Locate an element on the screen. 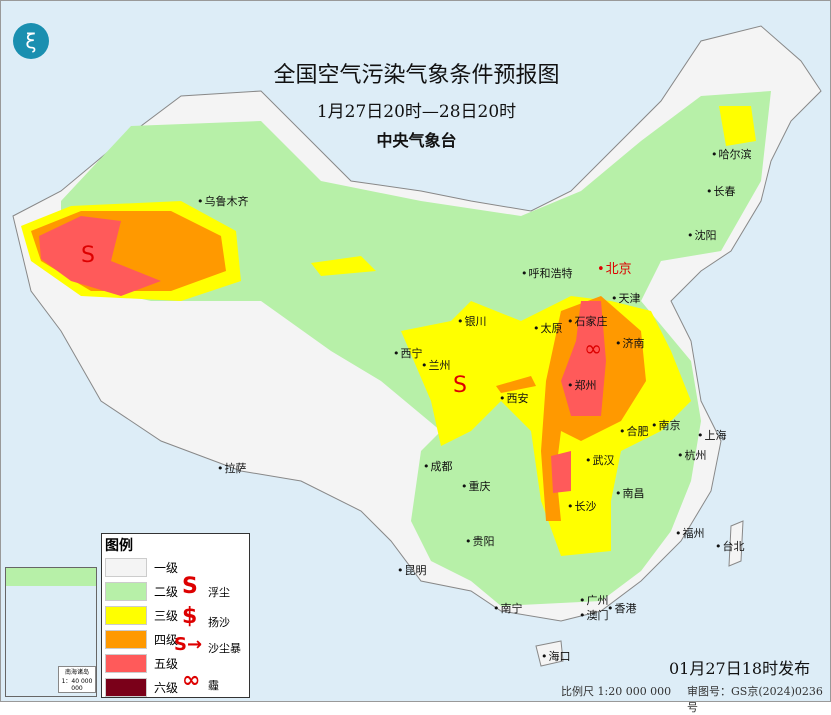  city-label: 银川 is located at coordinates (472, 321).